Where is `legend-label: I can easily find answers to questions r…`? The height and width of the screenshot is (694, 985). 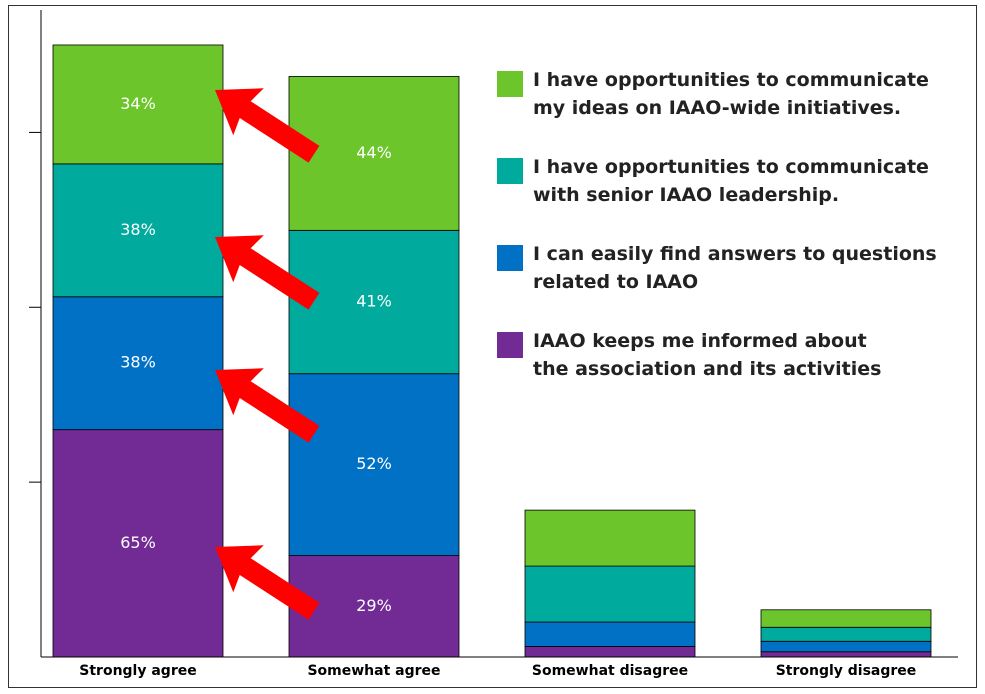
legend-label: I can easily find answers to questions r… is located at coordinates (735, 268).